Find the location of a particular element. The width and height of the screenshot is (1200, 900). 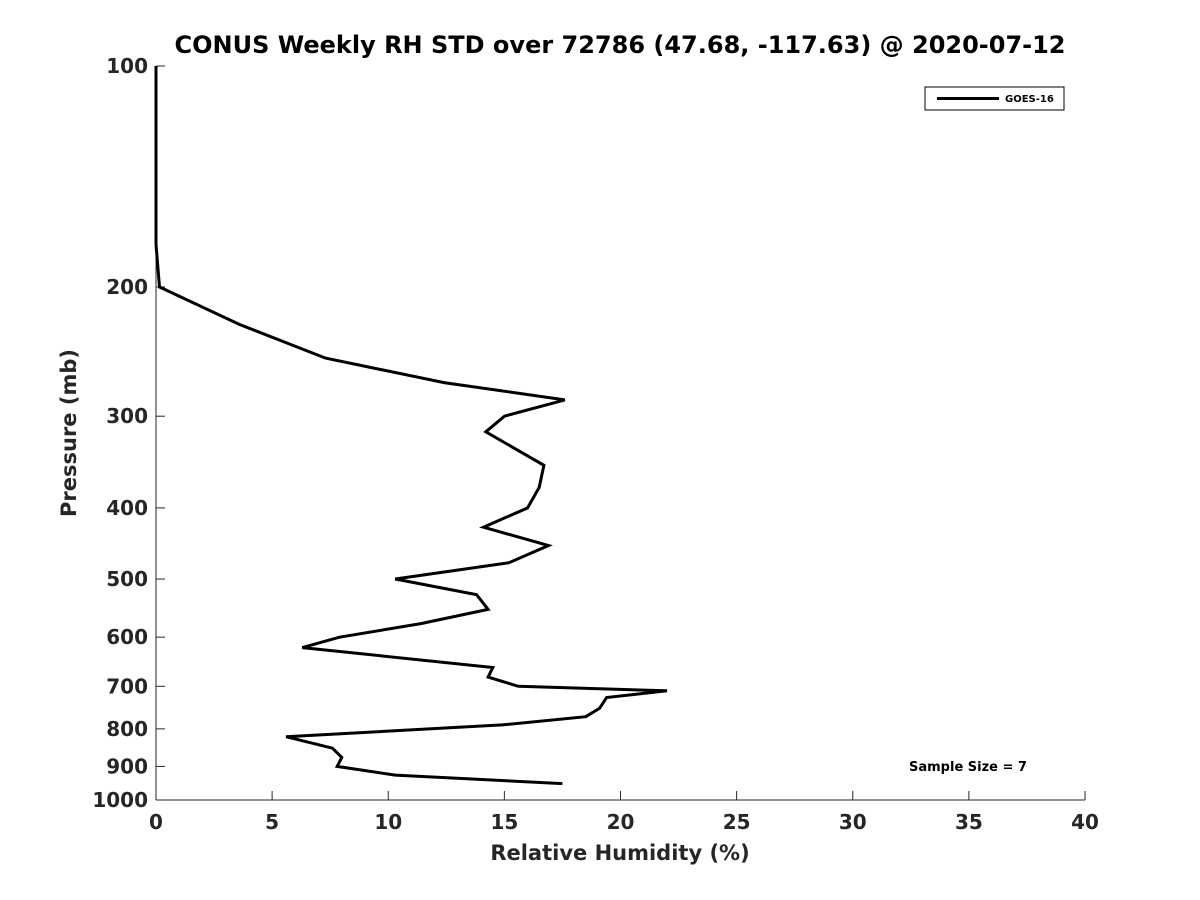

y-tick-label: 800 is located at coordinates (127, 729).